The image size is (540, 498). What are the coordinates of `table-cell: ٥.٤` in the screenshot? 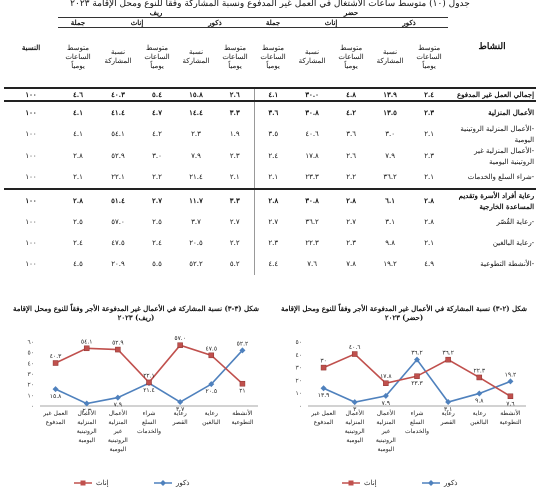 It's located at (157, 93).